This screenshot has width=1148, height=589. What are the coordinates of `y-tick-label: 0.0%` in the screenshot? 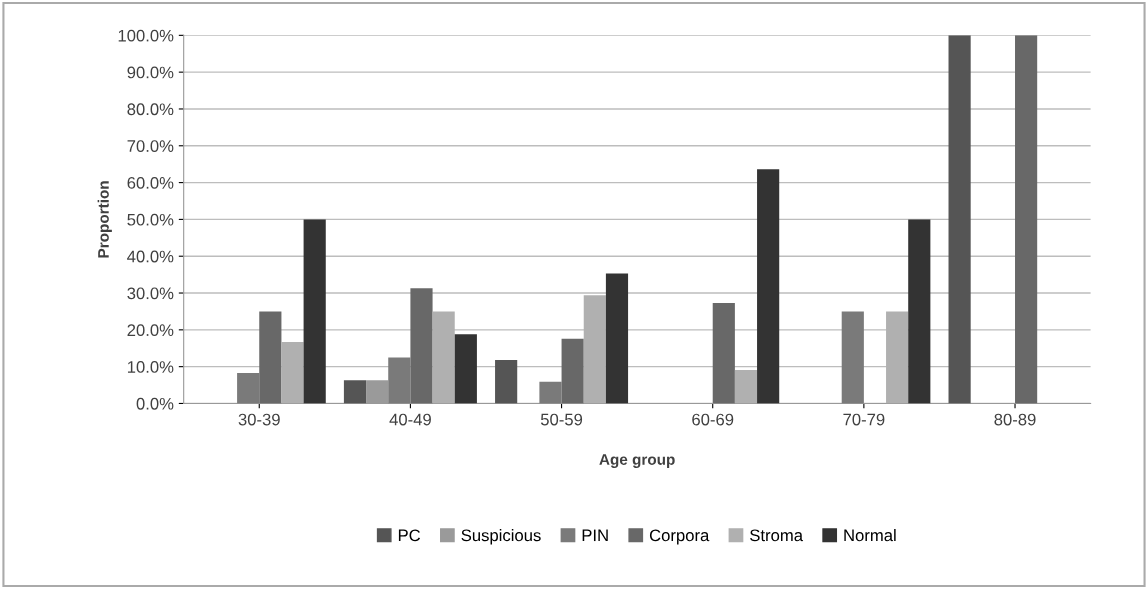 It's located at (155, 403).